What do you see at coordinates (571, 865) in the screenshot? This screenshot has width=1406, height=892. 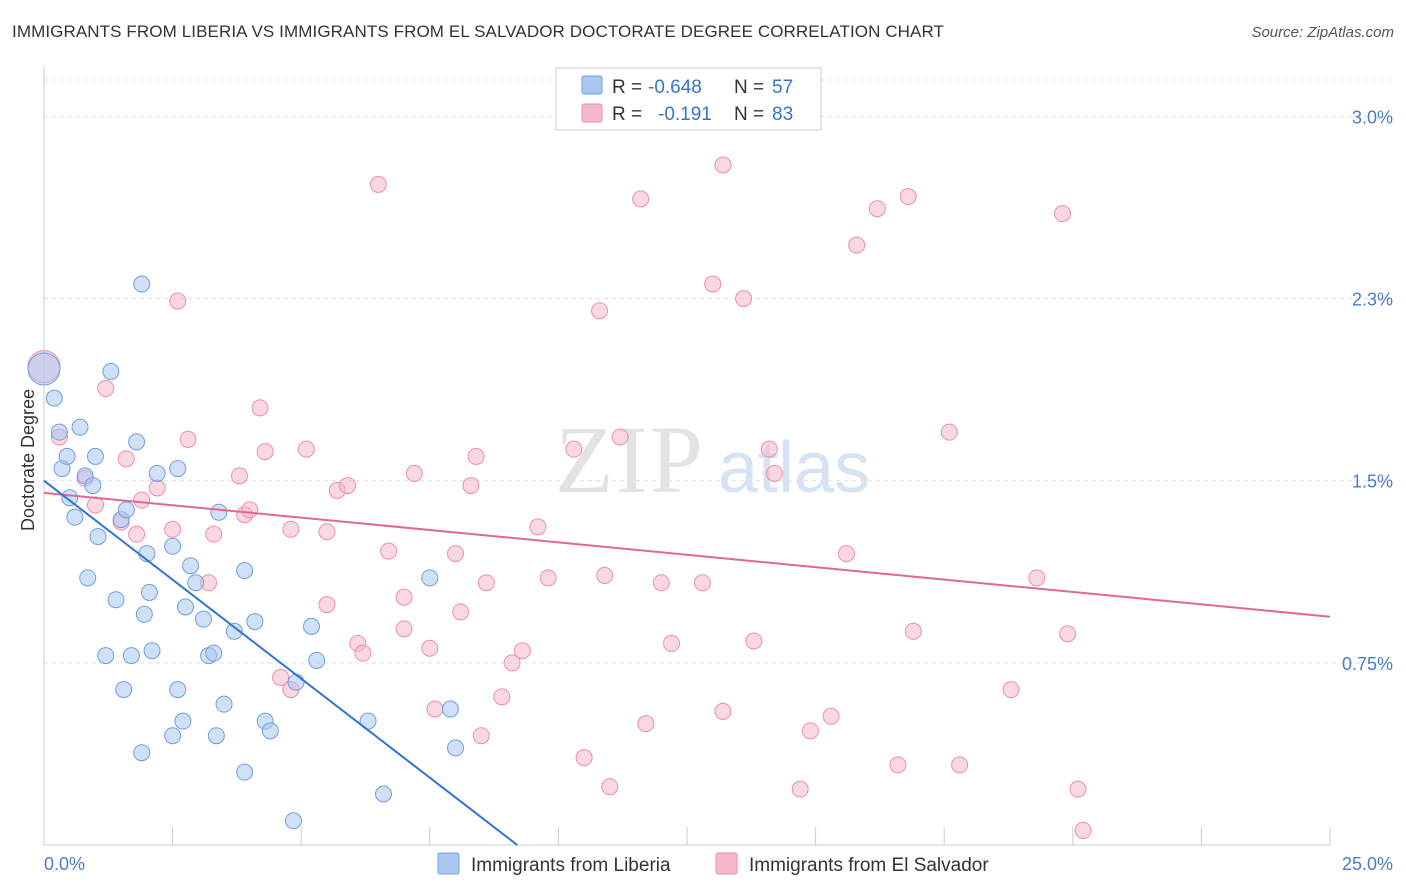 I see `bottom-legend-label-liberia: Immigrants from Liberia` at bounding box center [571, 865].